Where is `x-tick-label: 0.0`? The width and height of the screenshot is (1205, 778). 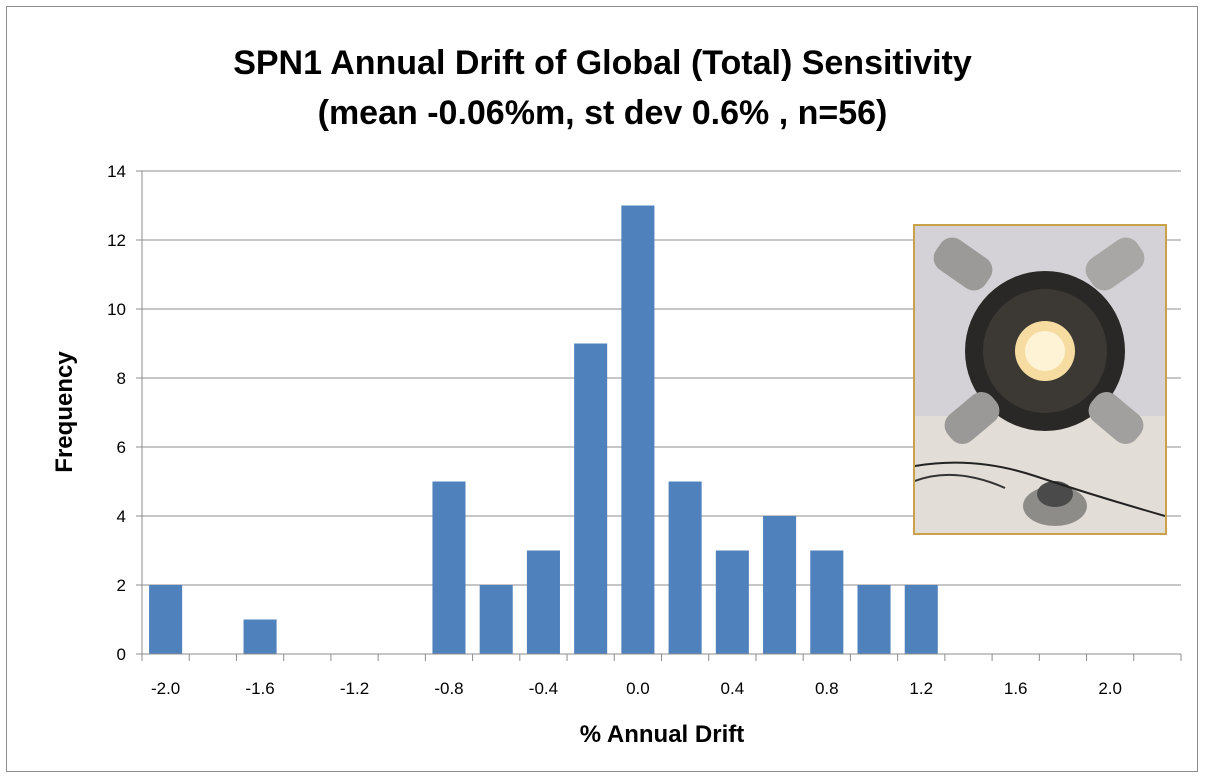
x-tick-label: 0.0 is located at coordinates (638, 688).